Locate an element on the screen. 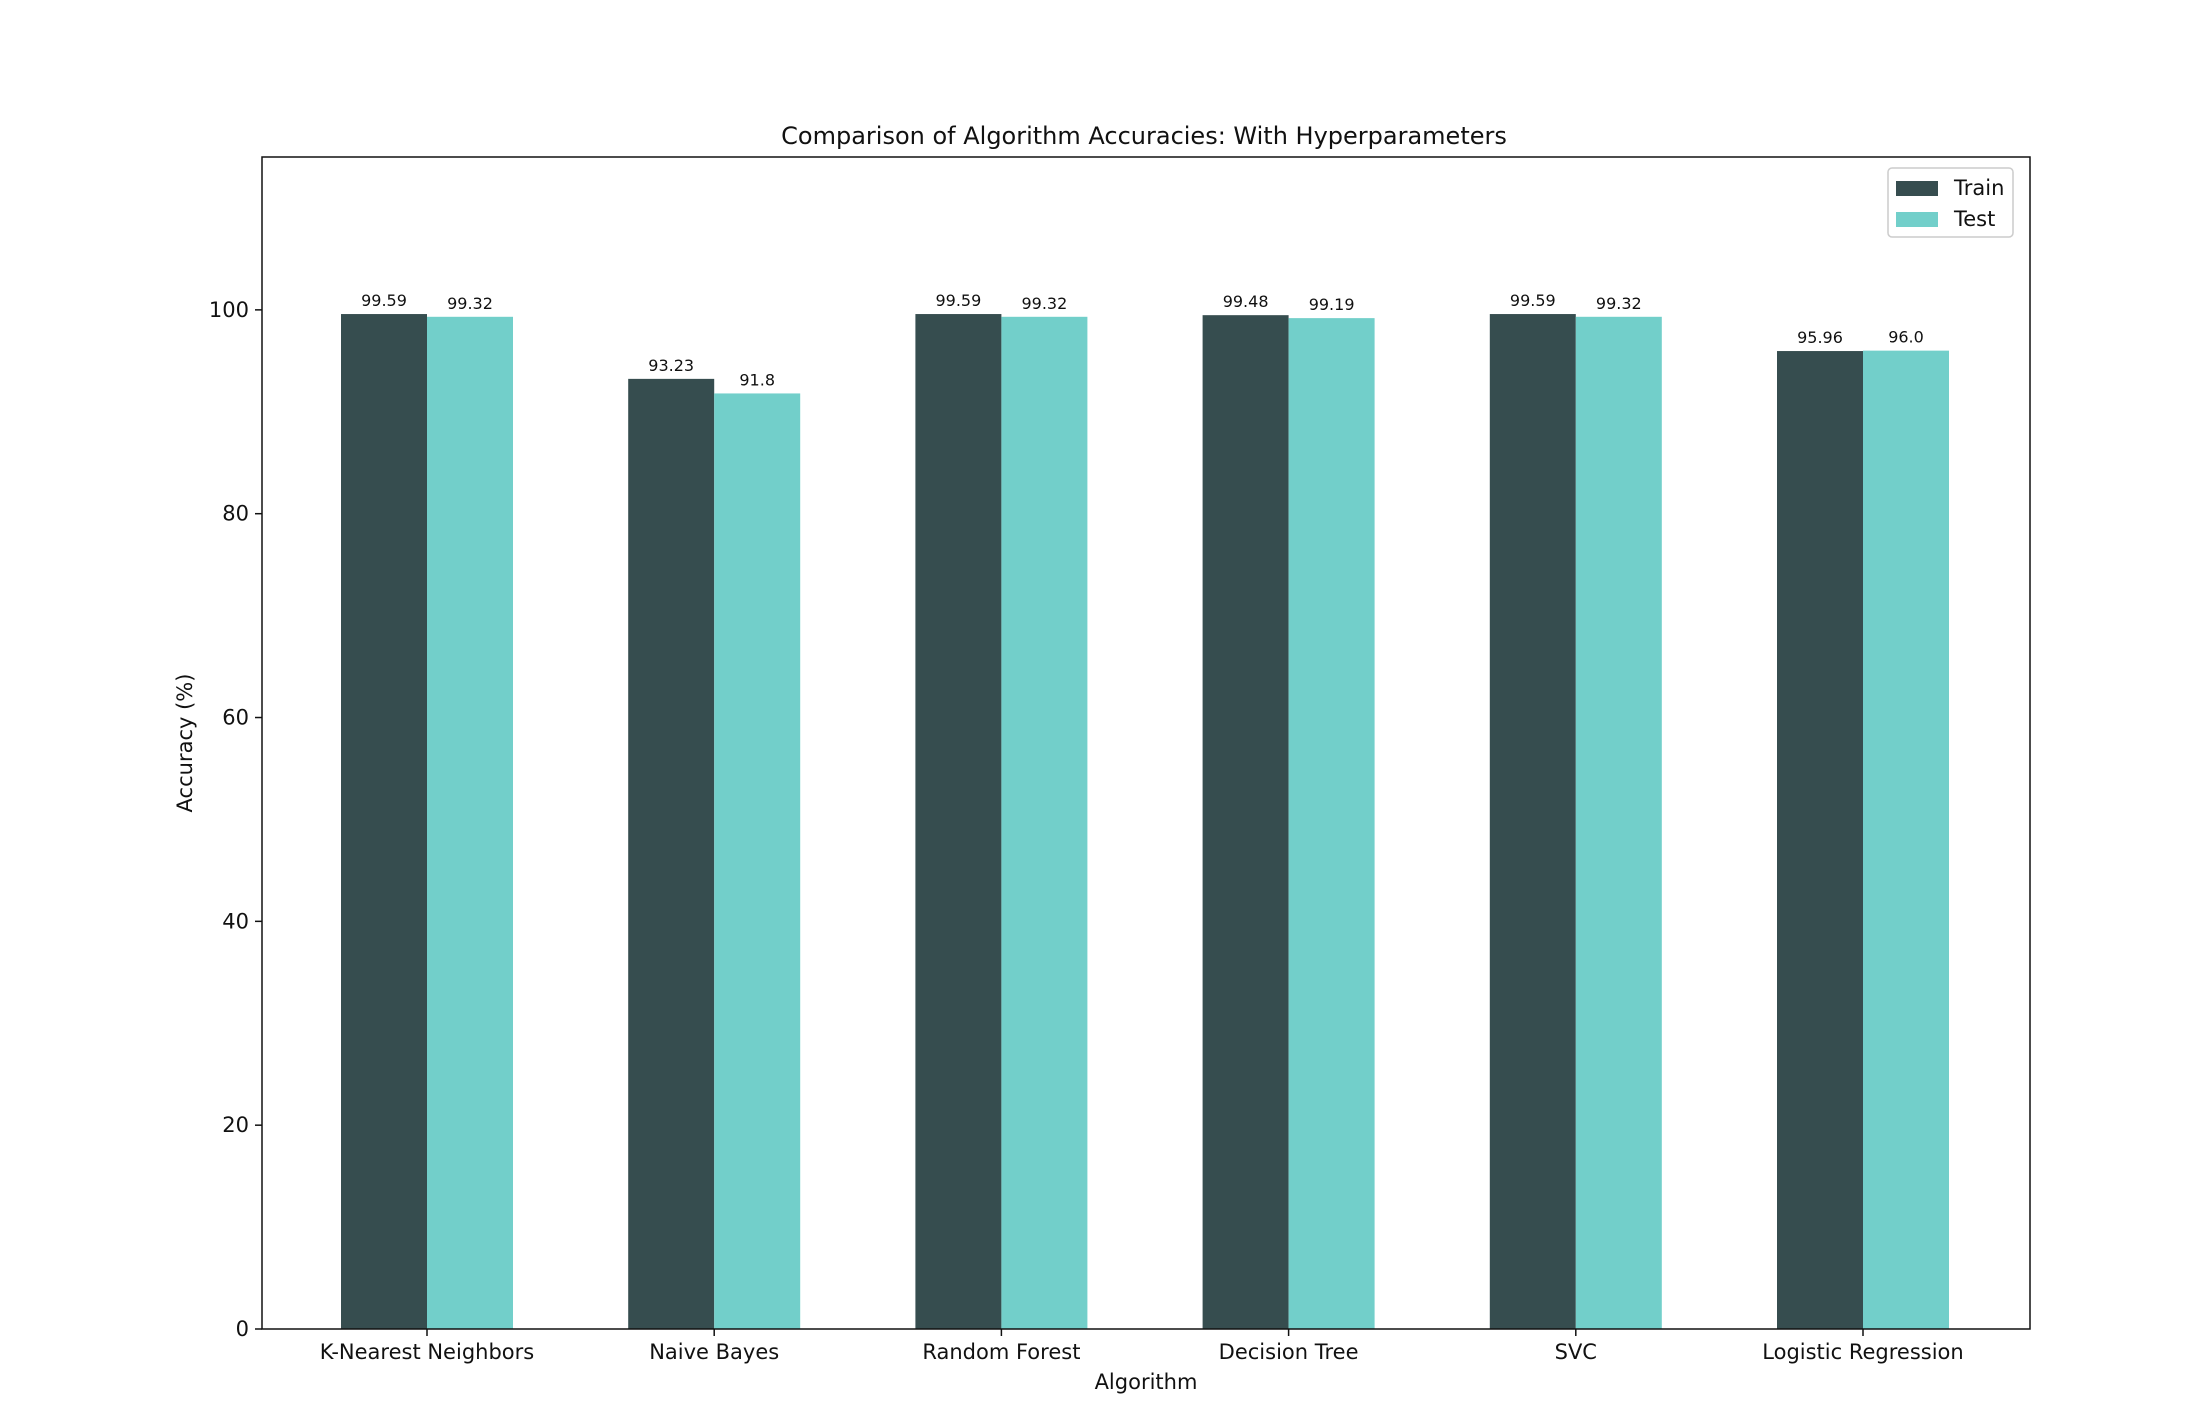 This screenshot has height=1420, width=2204. value-label-test-0: 99.32 is located at coordinates (470, 303).